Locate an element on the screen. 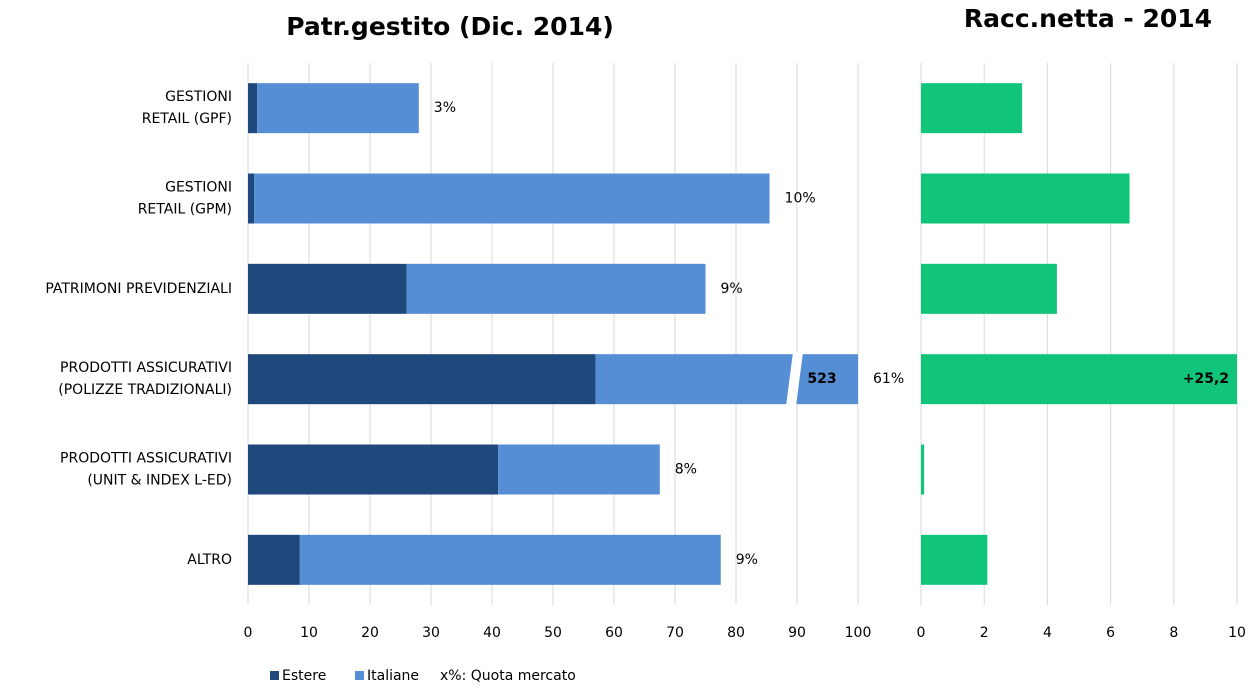 Image resolution: width=1252 pixels, height=690 pixels. legend-label: Italiane is located at coordinates (393, 676).